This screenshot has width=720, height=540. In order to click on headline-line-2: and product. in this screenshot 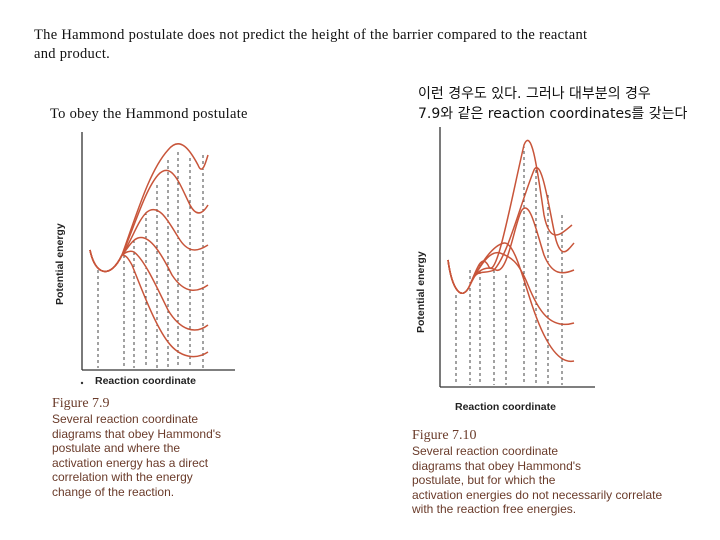, I will do `click(72, 54)`.